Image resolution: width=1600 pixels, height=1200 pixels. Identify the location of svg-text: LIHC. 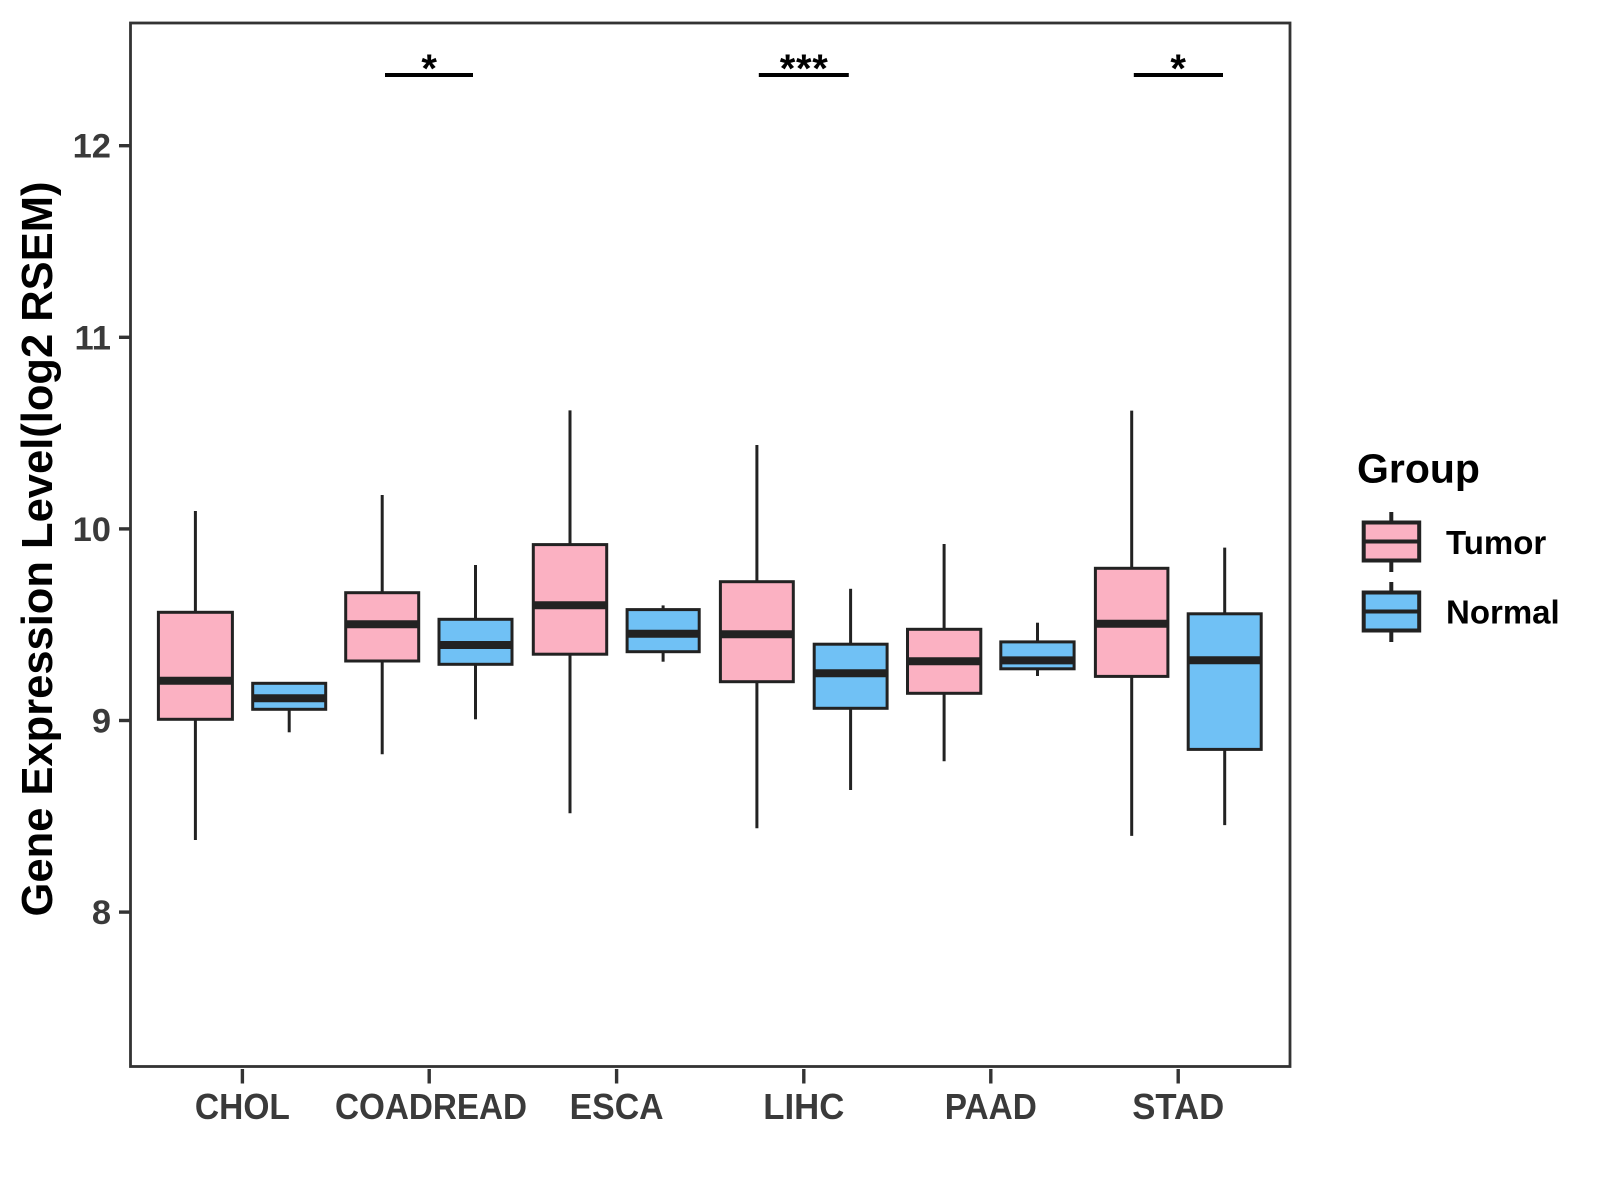
(803, 1106).